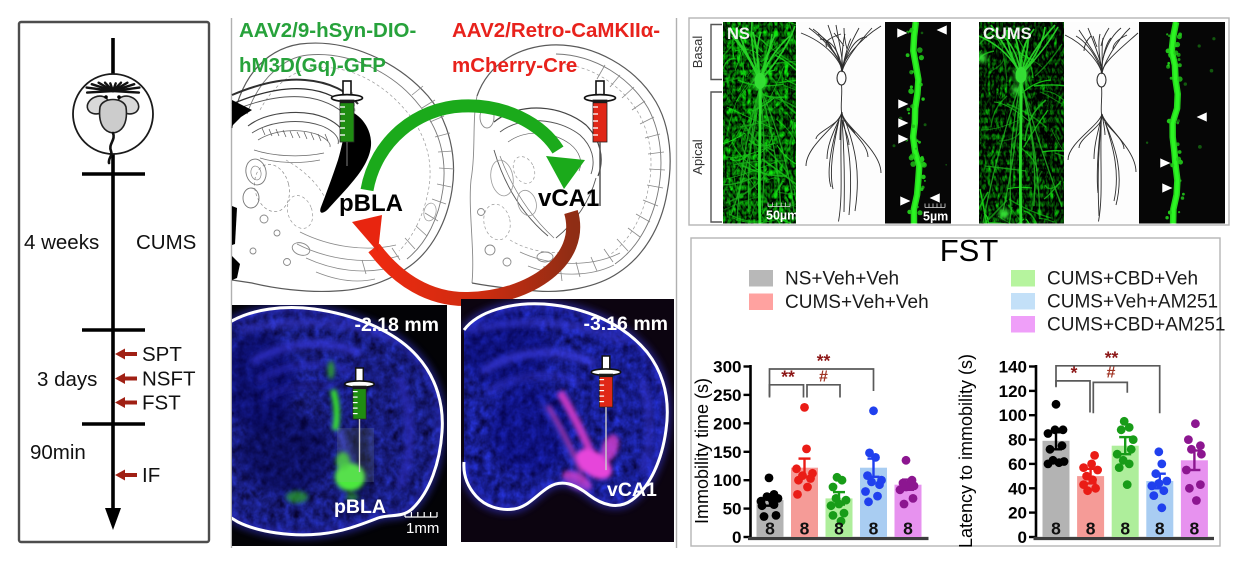  Describe the element at coordinates (327, 30) in the screenshot. I see `svg-text: AAV2/9-hSyn-DIO-` at that location.